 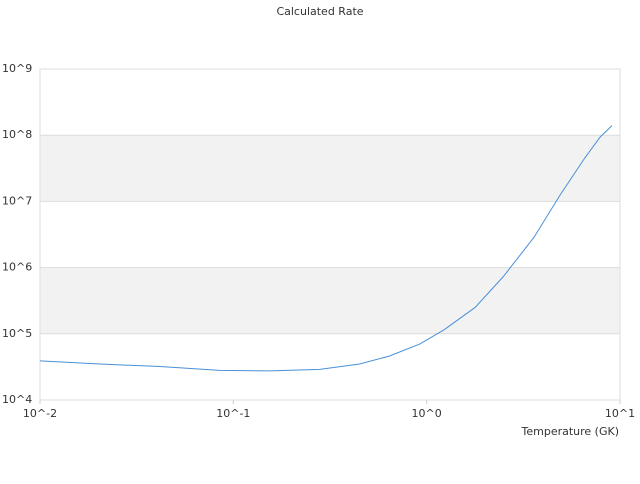 What do you see at coordinates (17, 399) in the screenshot?
I see `y-tick-label: 10^4` at bounding box center [17, 399].